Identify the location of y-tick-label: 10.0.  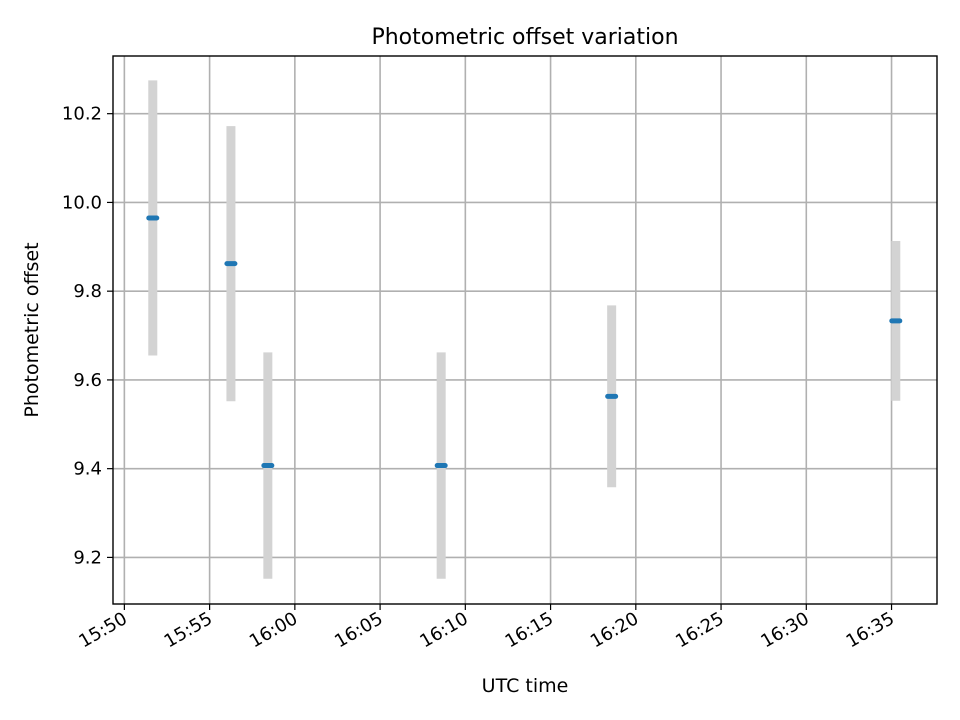
(82, 202).